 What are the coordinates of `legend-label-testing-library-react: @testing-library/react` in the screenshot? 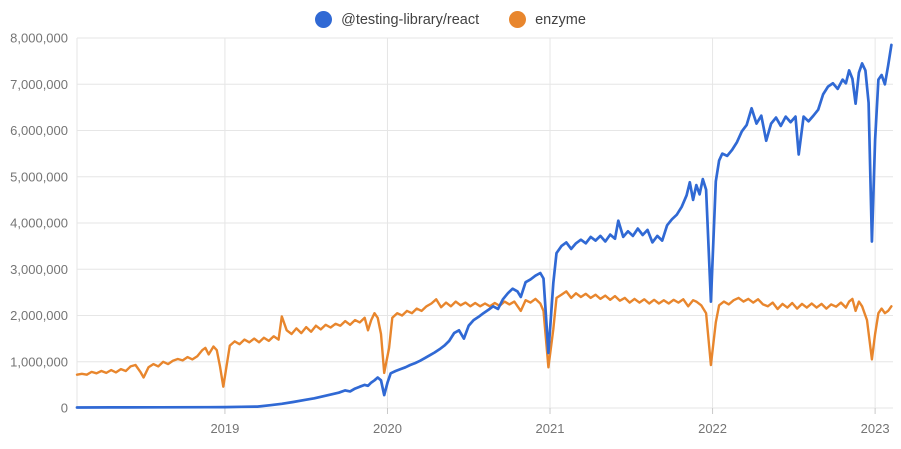 It's located at (410, 19).